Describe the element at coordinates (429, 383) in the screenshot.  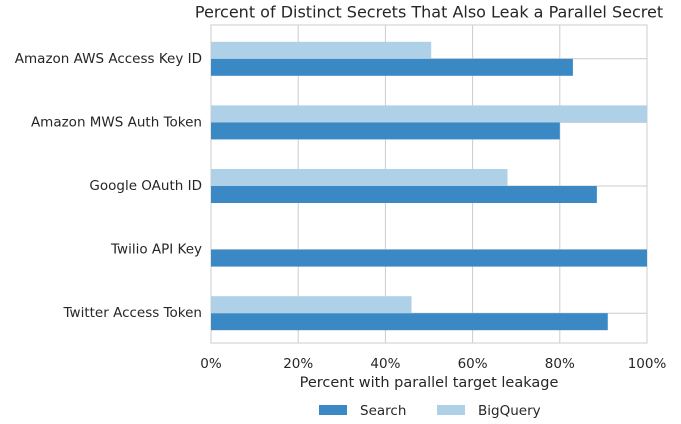
I see `x-axis-label: Percent with parallel target leakage` at that location.